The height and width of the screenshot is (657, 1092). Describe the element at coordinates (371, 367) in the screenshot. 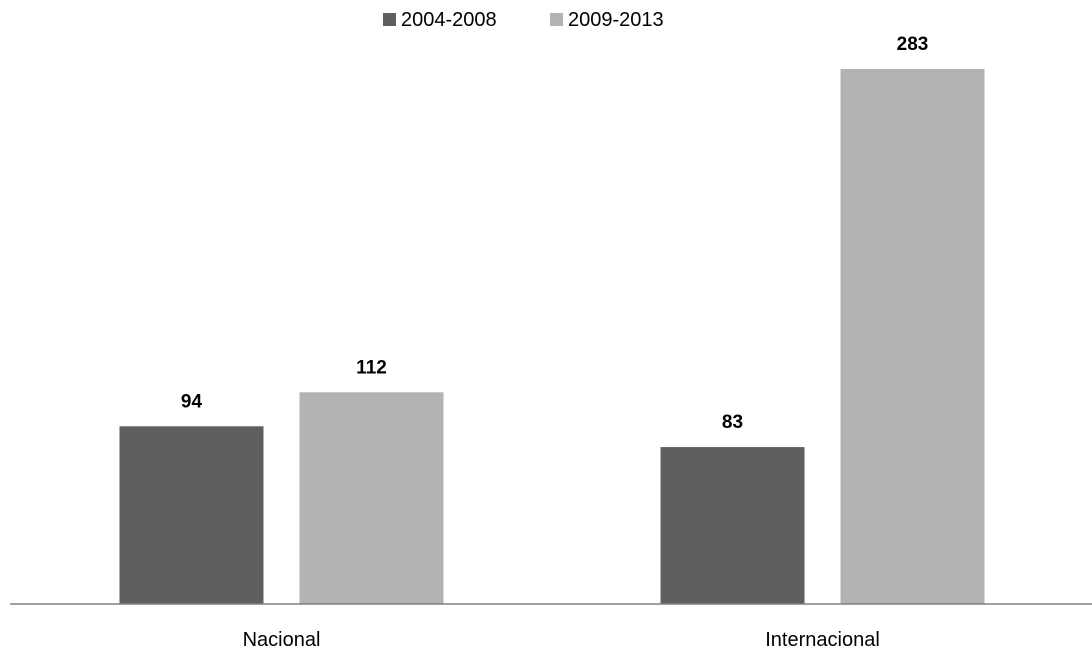

I see `data-label: 112` at that location.